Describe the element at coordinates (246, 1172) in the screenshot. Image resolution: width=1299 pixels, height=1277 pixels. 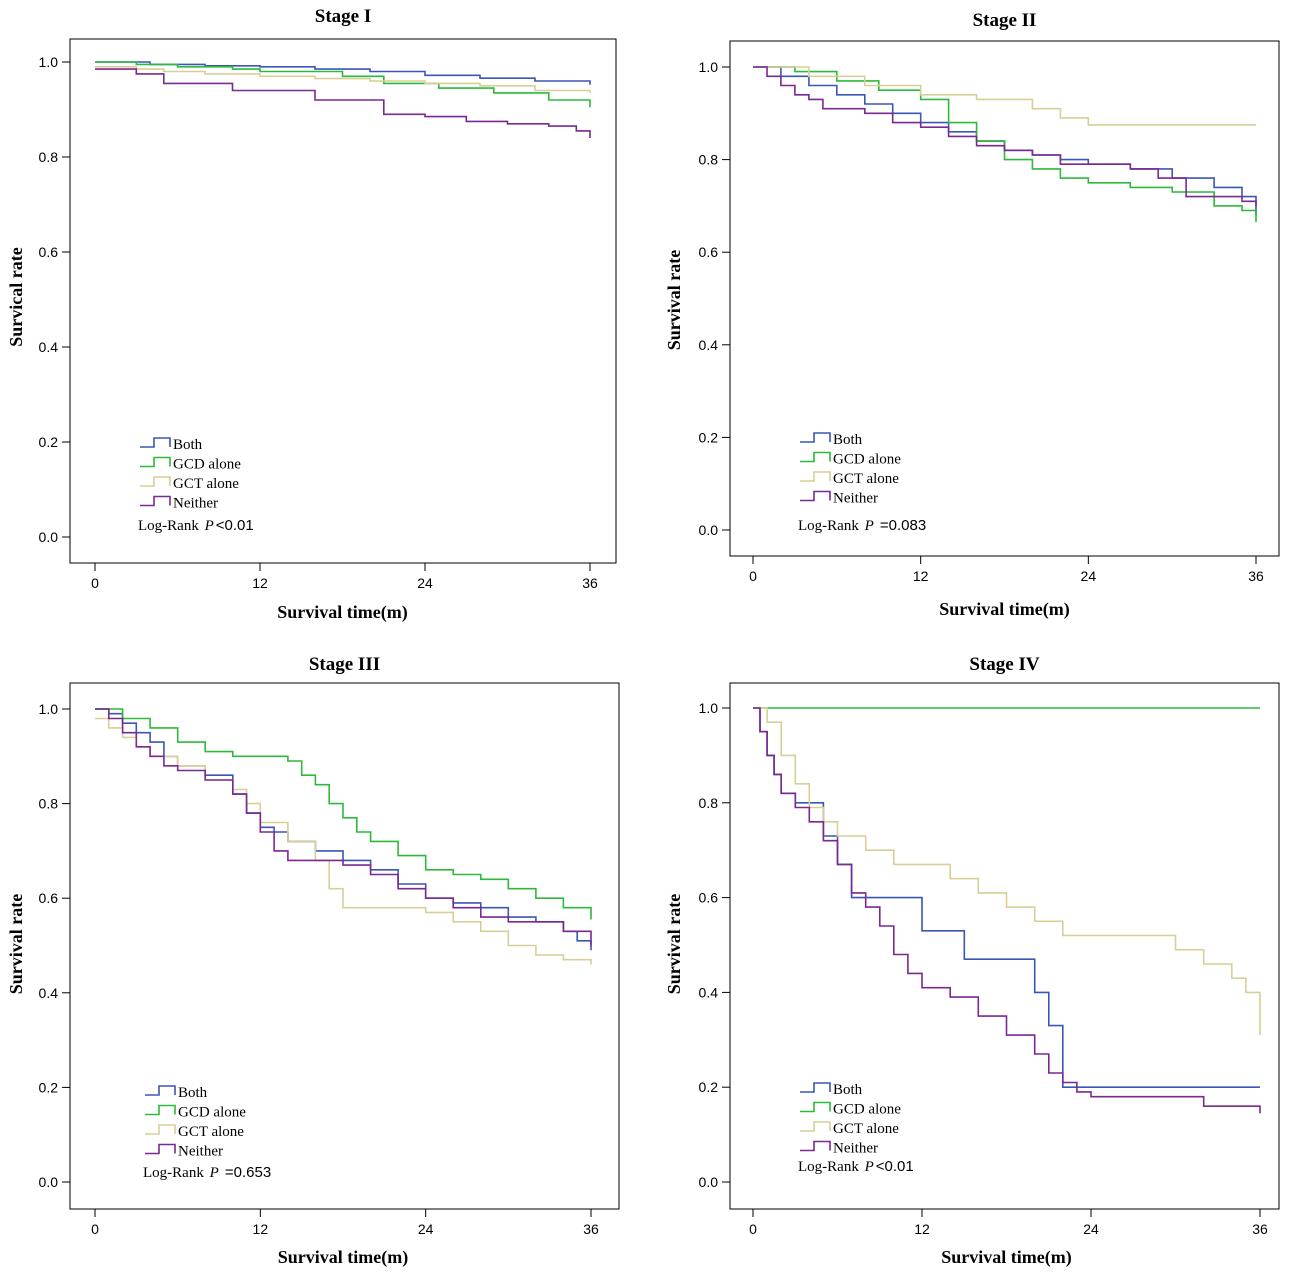
I see `annotation-value: =0.653` at that location.